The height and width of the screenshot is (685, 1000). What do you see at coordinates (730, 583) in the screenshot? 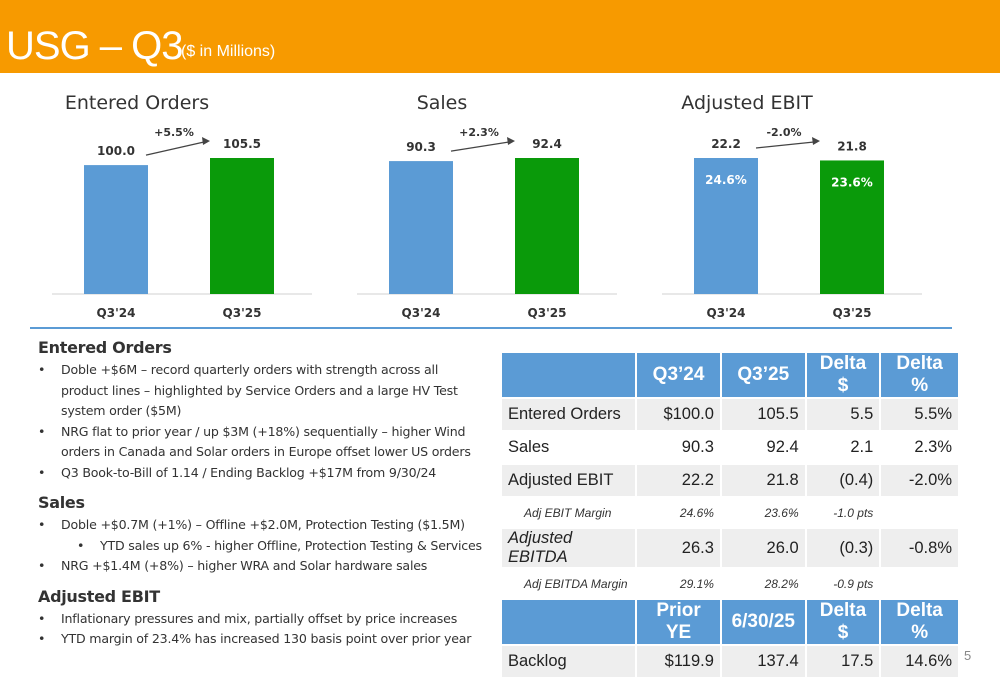
I see `table-row: Adj EBITDA Margin 29.1% 28.2% -0.9 pts` at bounding box center [730, 583].